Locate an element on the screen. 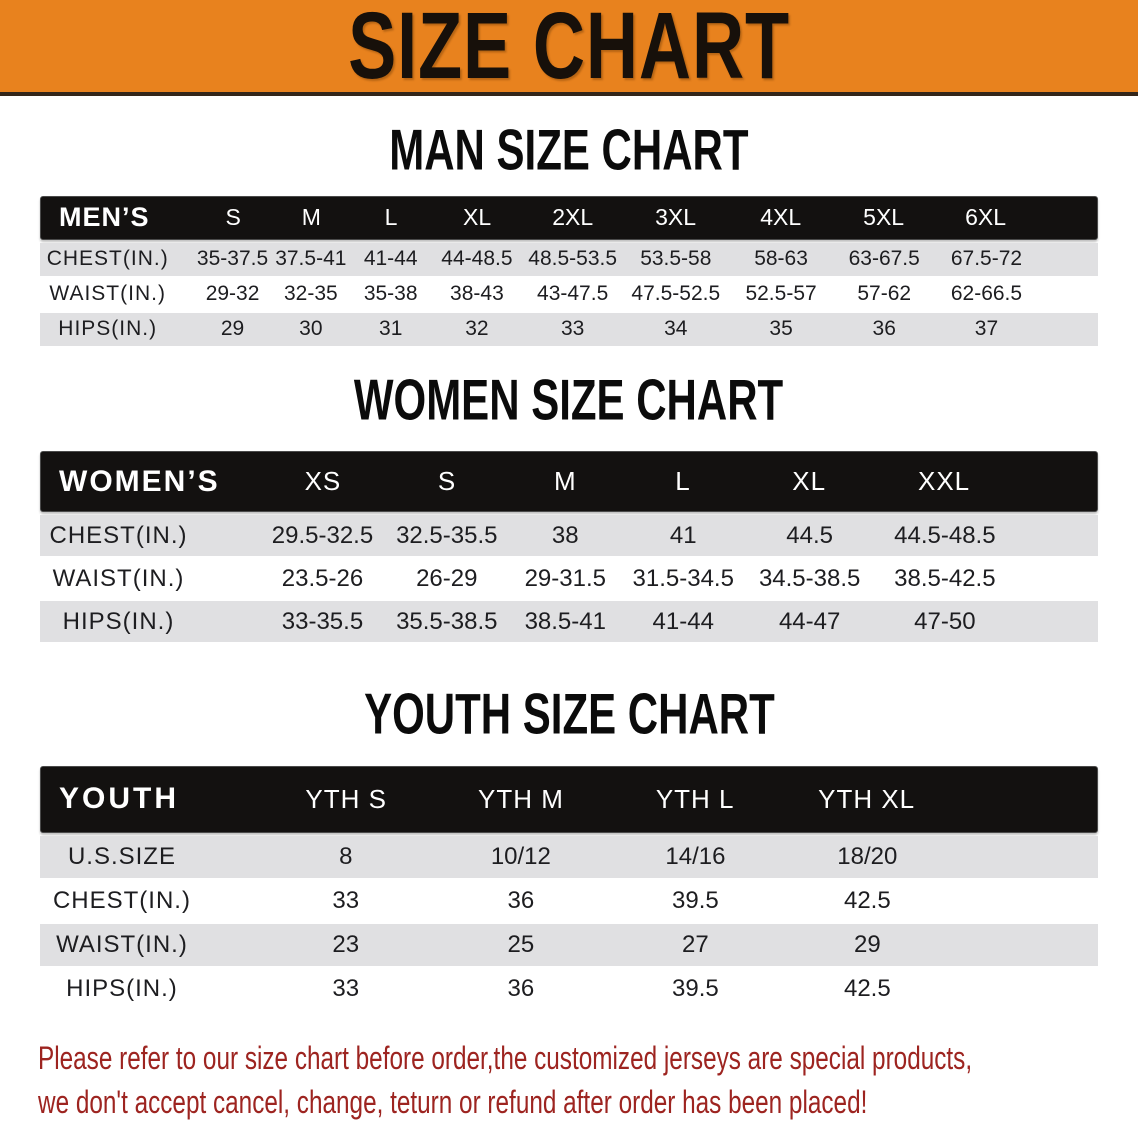  banner-title: SIZE CHART is located at coordinates (569, 49).